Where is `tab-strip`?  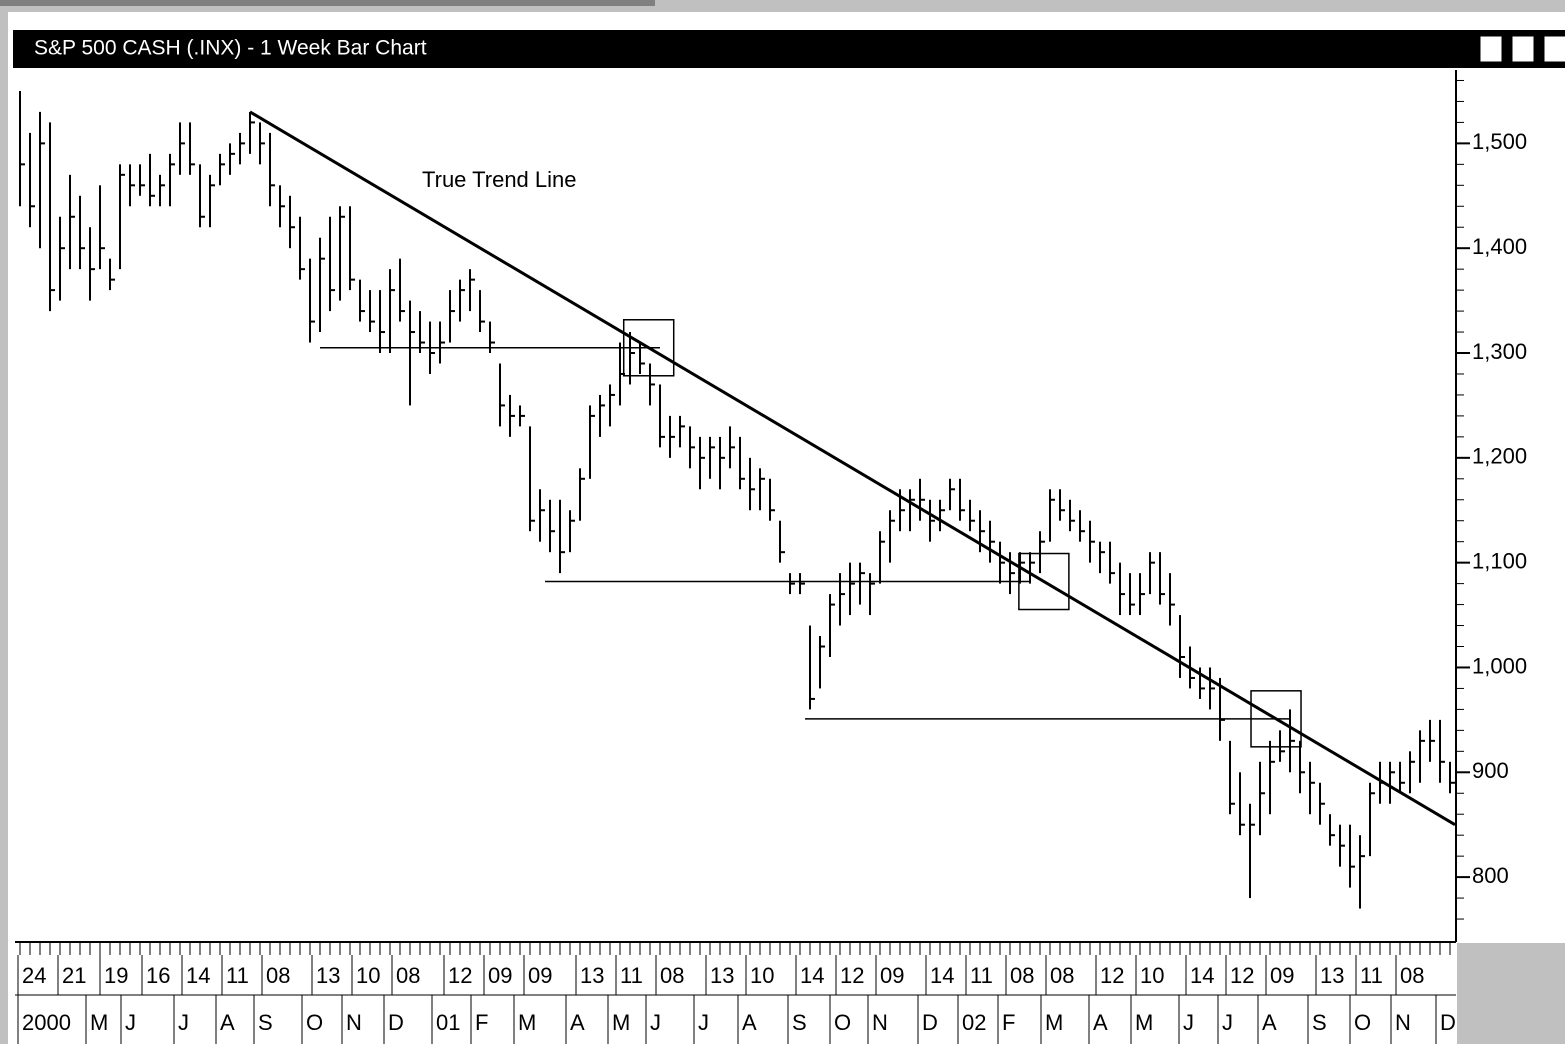 tab-strip is located at coordinates (327, 3).